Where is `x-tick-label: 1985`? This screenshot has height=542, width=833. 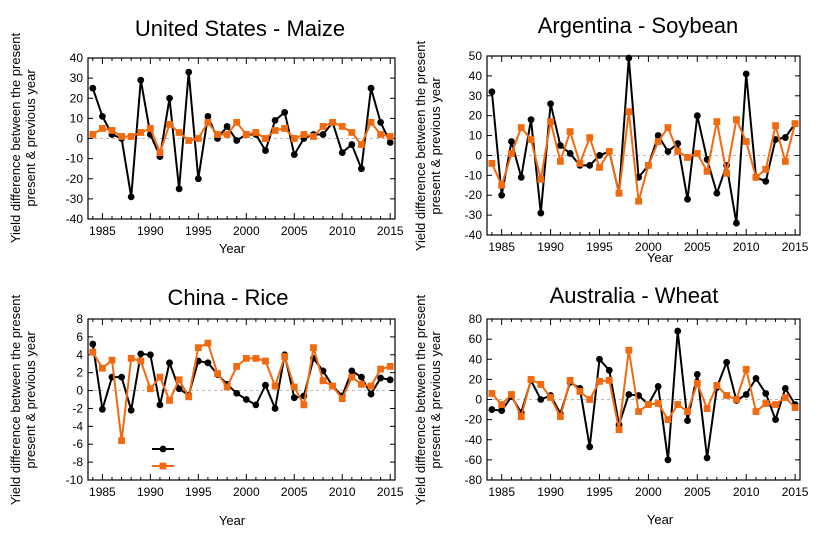 x-tick-label: 1985 is located at coordinates (102, 231).